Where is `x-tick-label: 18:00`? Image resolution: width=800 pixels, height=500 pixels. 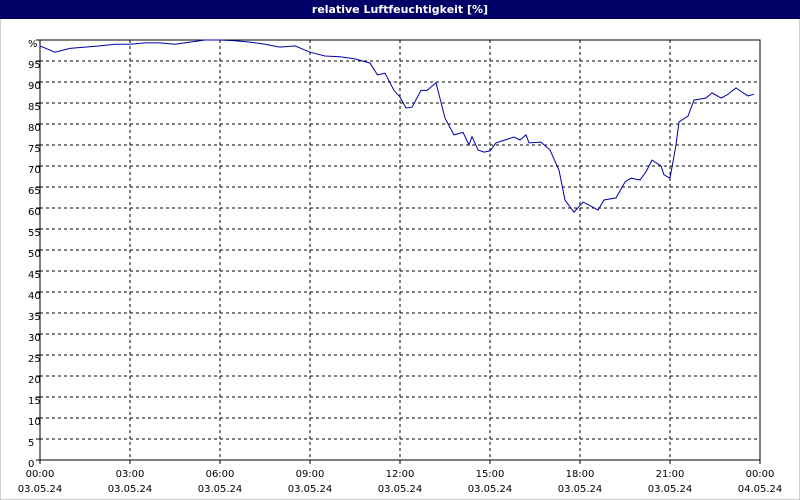
x-tick-label: 18:00 is located at coordinates (580, 474).